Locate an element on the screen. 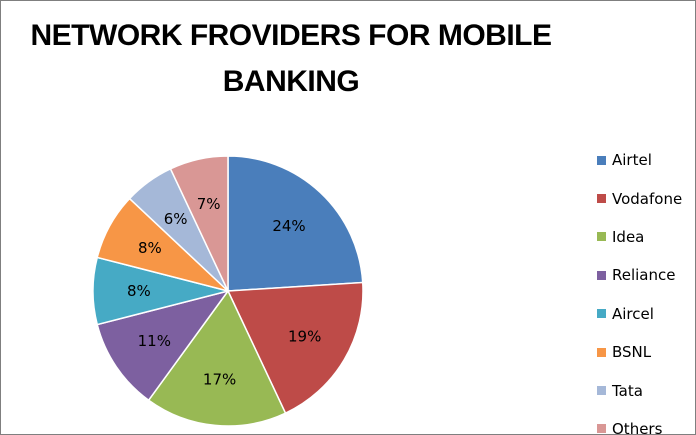 The height and width of the screenshot is (435, 696). legend-item-tata: Tata is located at coordinates (646, 390).